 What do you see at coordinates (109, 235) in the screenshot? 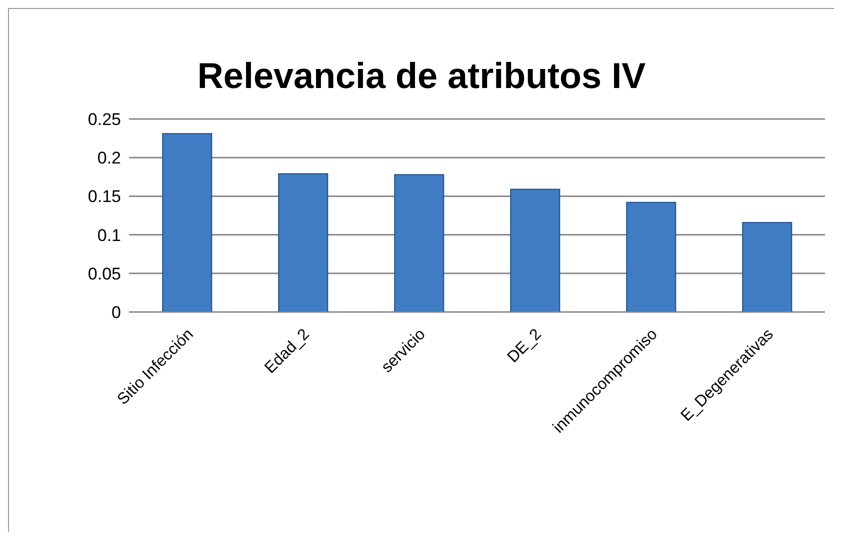
I see `y-tick-label: 0.1` at bounding box center [109, 235].